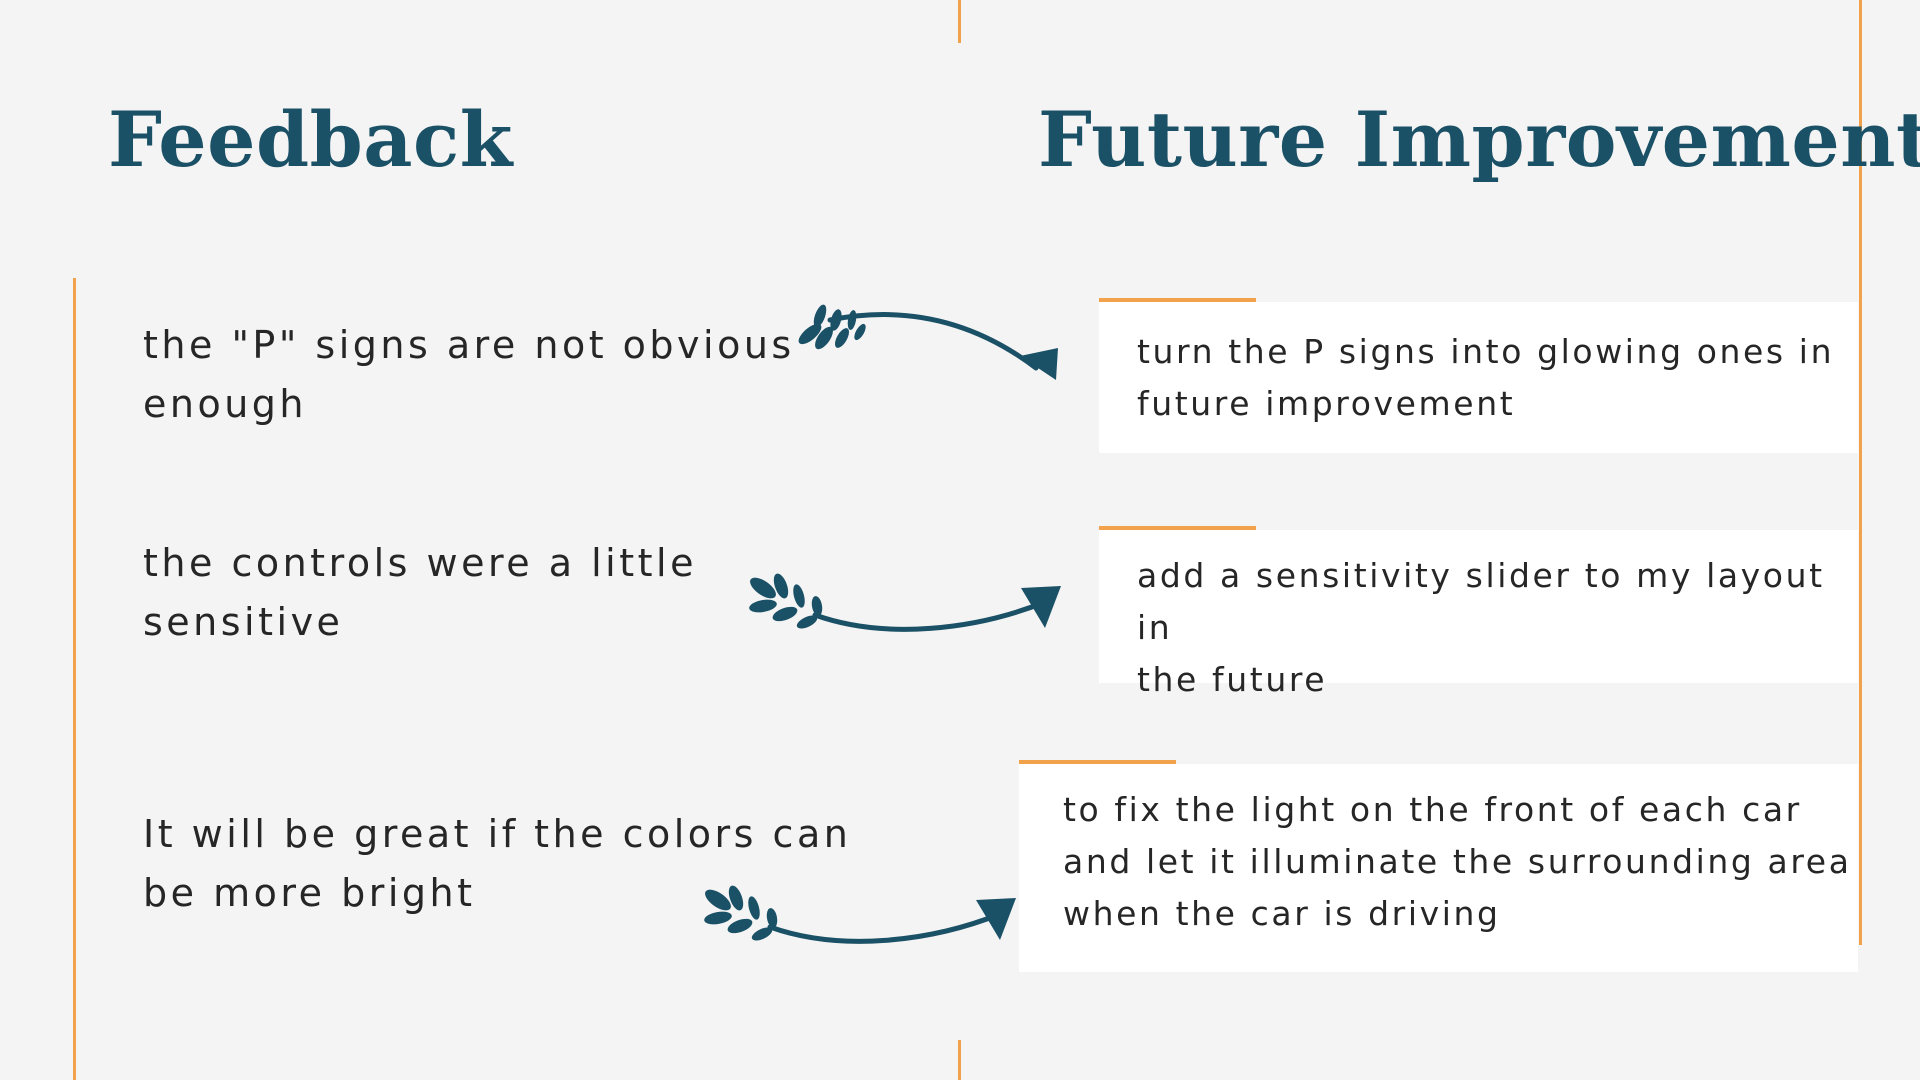  I want to click on center-bottom-tick, so click(959, 1060).